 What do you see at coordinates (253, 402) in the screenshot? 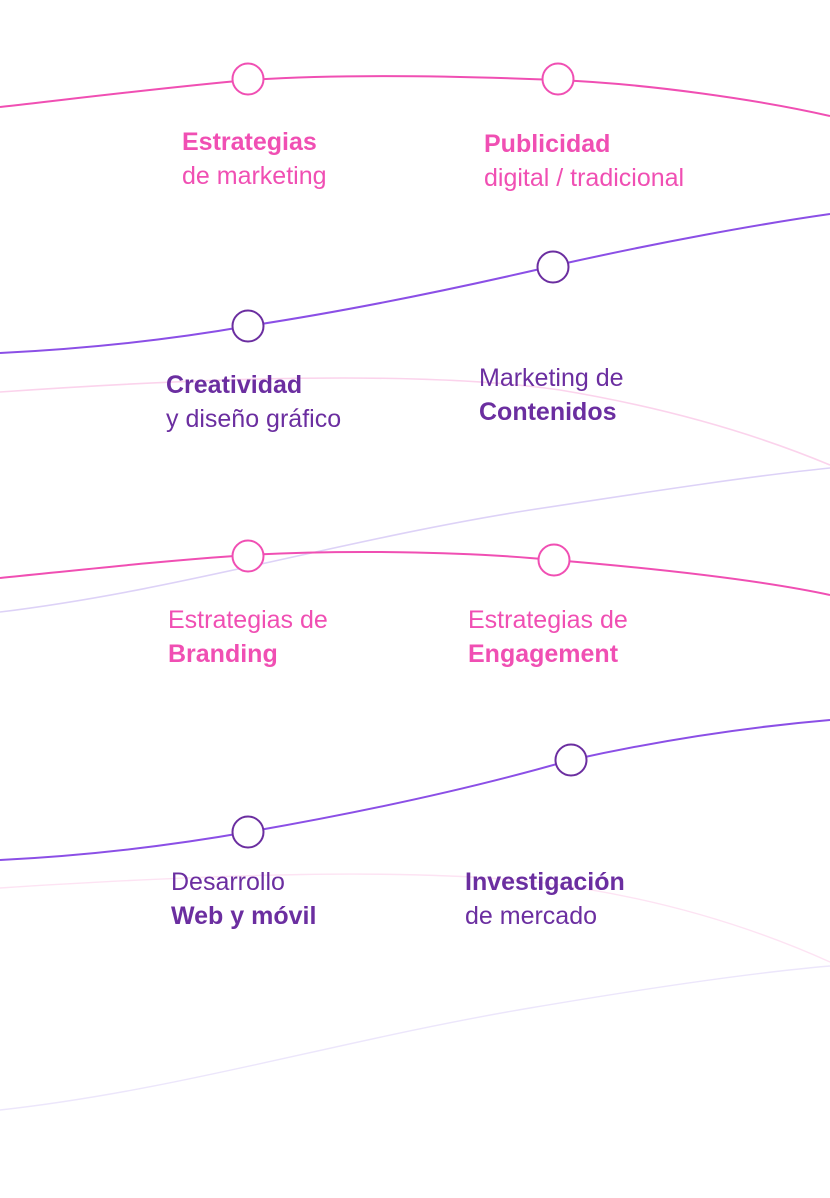
I see `service-creatividad: Creatividad y diseño gráfico` at bounding box center [253, 402].